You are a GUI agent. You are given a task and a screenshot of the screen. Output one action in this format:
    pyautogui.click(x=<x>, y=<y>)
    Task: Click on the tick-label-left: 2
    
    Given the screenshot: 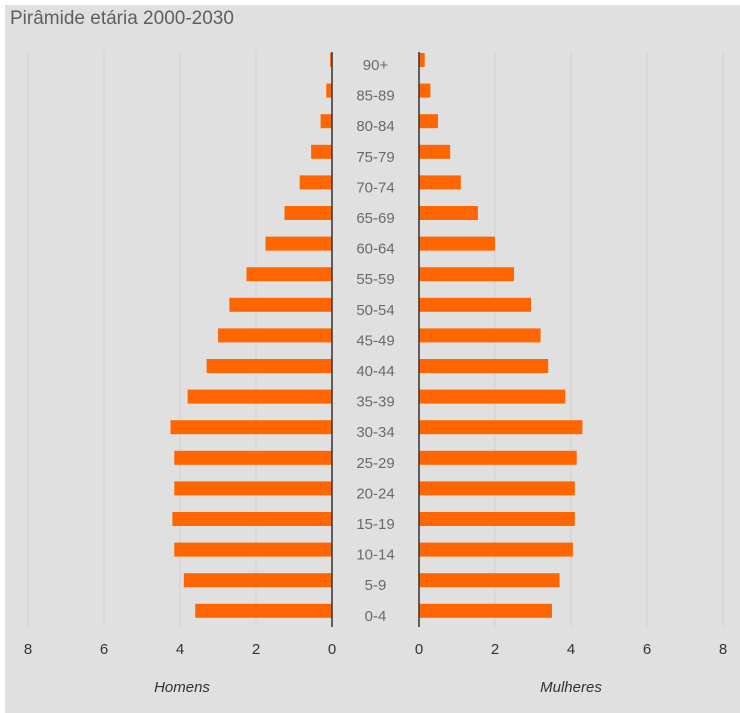 What is the action you would take?
    pyautogui.click(x=256, y=649)
    